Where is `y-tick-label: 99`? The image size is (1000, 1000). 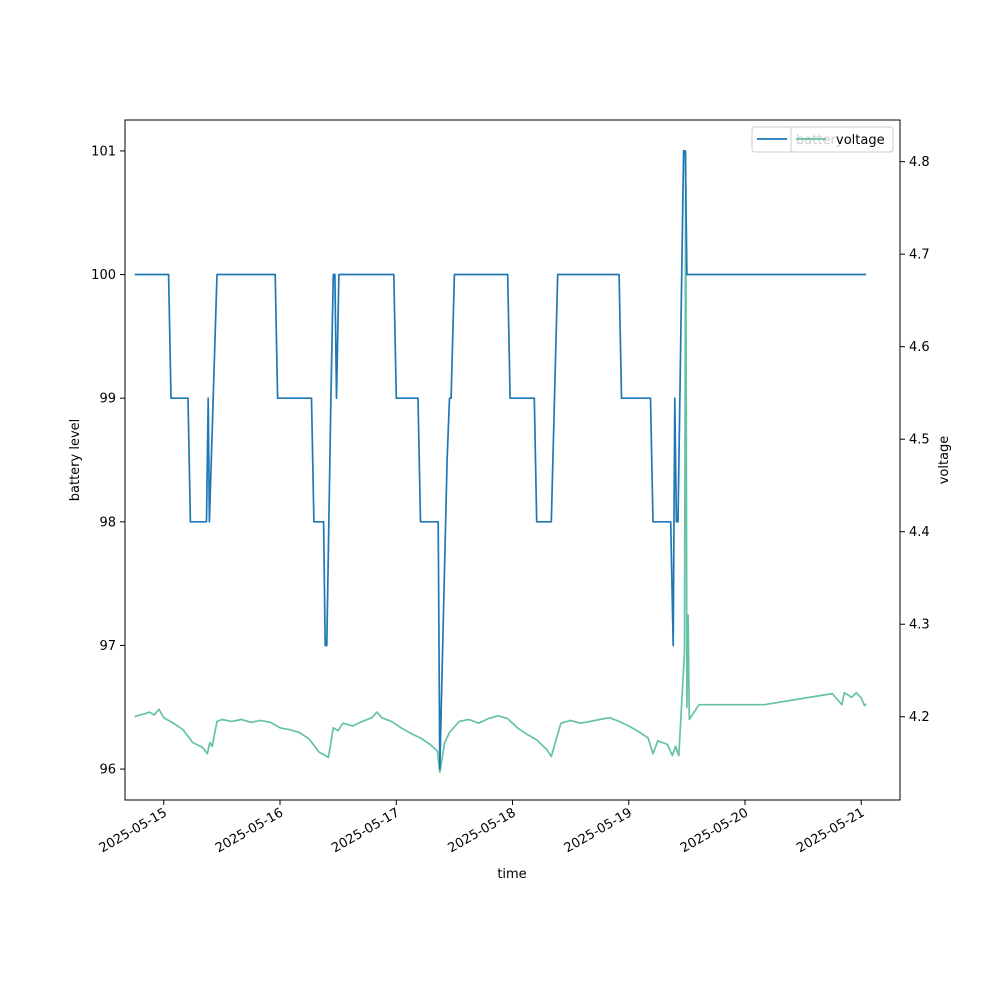 y-tick-label: 99 is located at coordinates (107, 399).